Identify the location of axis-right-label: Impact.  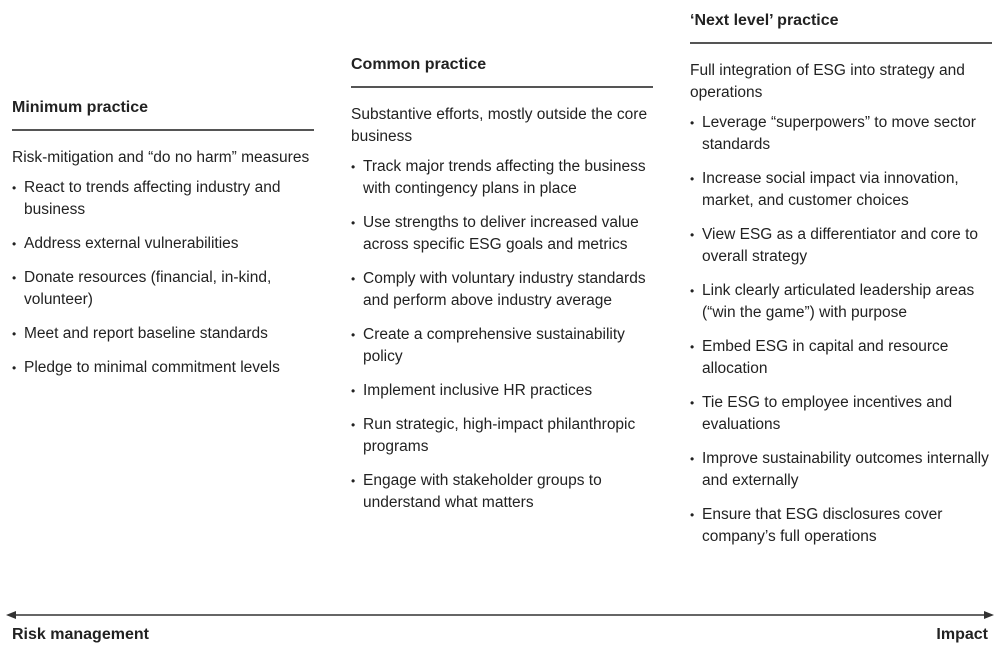
(962, 634).